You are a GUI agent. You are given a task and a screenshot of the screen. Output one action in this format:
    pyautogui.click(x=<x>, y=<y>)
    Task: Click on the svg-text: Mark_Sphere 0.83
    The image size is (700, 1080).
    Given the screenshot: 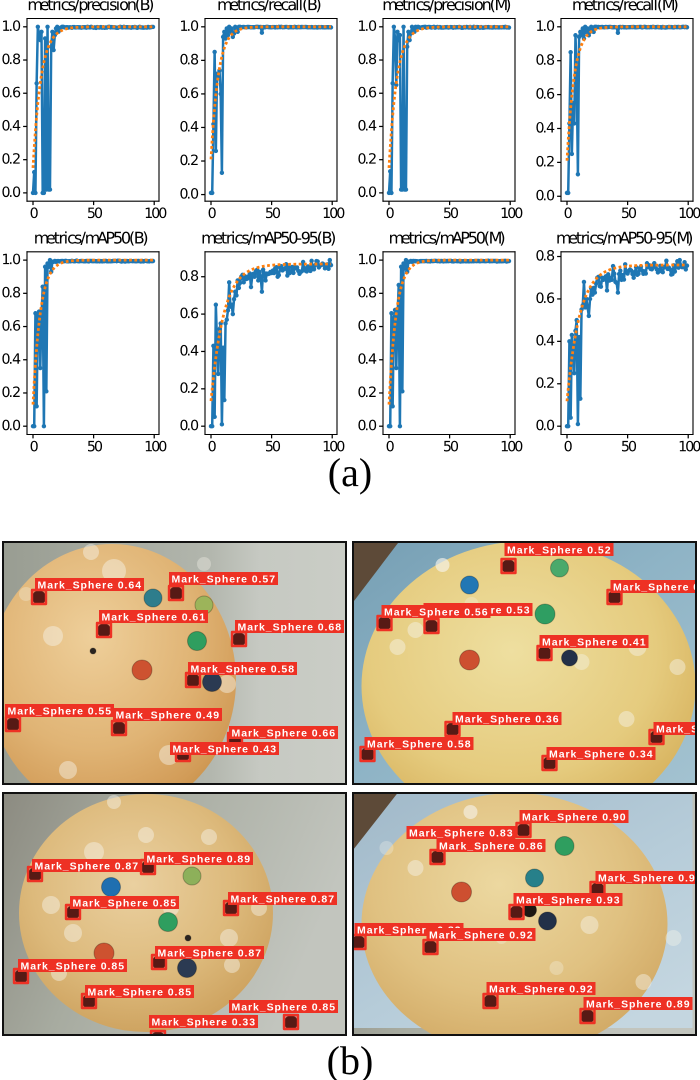 What is the action you would take?
    pyautogui.click(x=461, y=833)
    